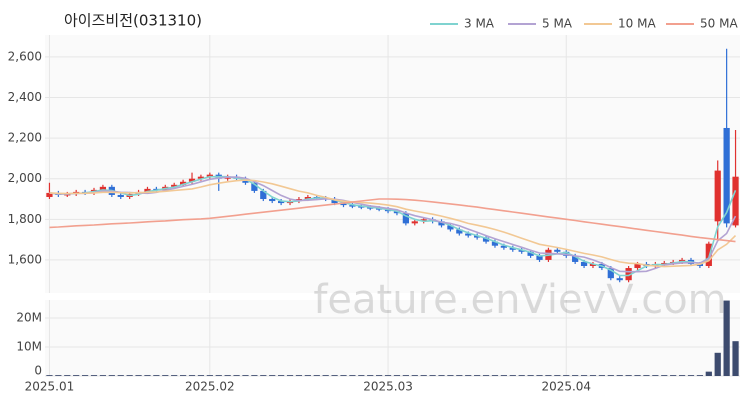 The width and height of the screenshot is (750, 400). I want to click on y-tick-label: 20M, so click(29, 317).